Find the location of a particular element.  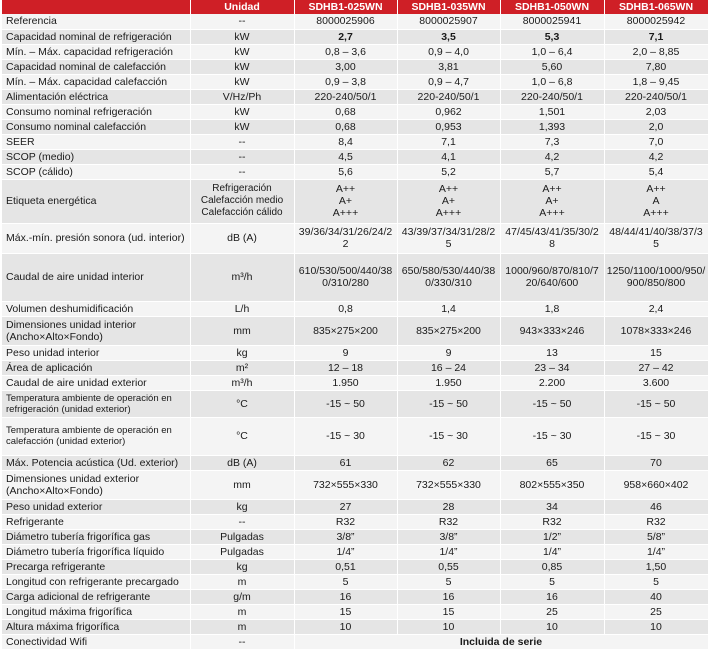

row-label: SEER is located at coordinates (96, 142).